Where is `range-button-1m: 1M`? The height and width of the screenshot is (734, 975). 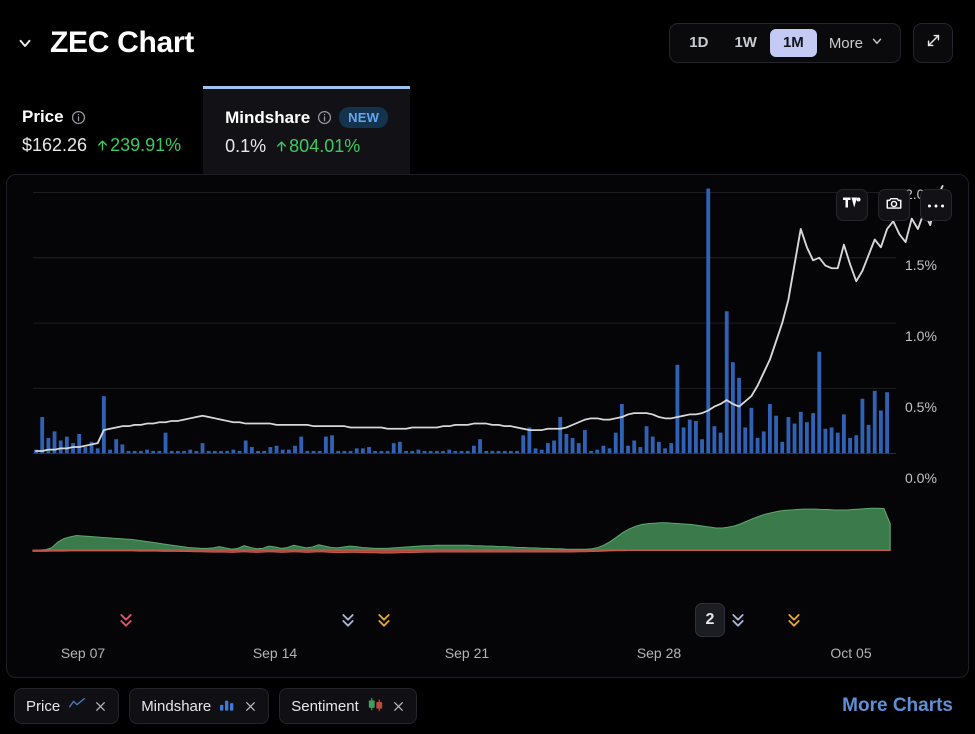
range-button-1m: 1M is located at coordinates (793, 43).